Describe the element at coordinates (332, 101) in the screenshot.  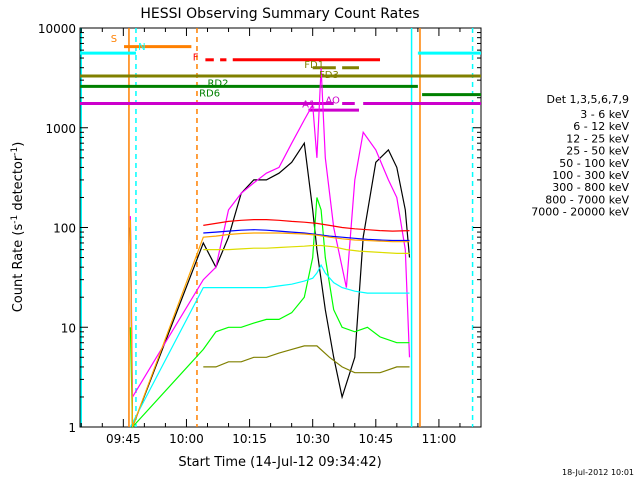
I see `flag-label-8: AO` at that location.